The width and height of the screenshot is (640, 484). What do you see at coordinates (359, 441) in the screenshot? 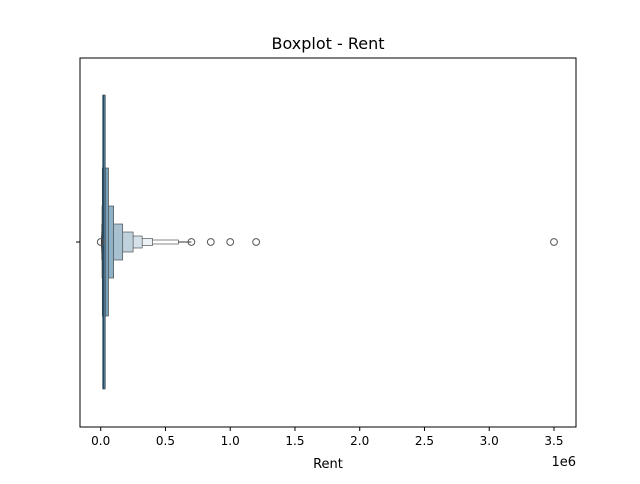
I see `x-tick-label: 2.0` at bounding box center [359, 441].